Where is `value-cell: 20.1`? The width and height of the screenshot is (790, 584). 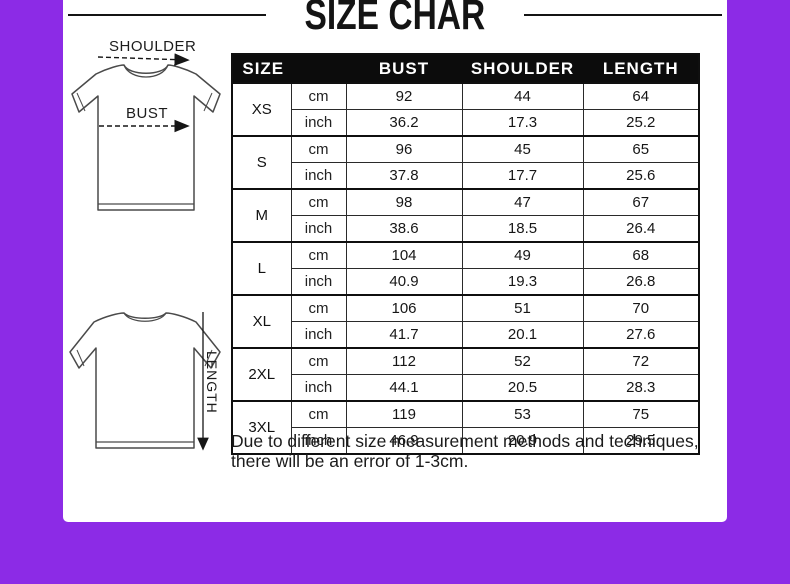
value-cell: 20.1 is located at coordinates (522, 335).